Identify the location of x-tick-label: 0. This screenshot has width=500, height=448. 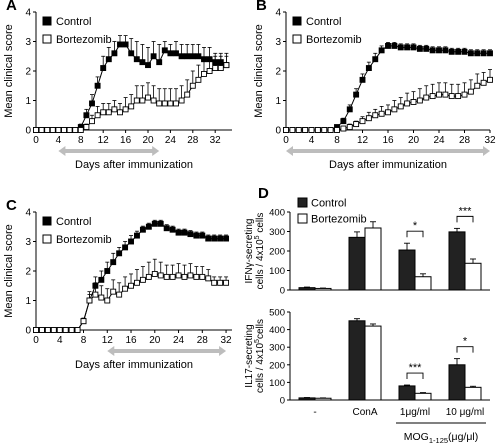
(36, 340).